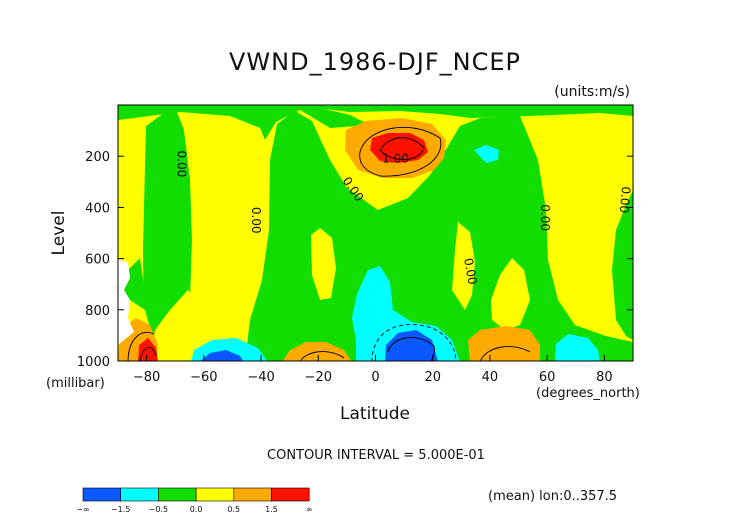  What do you see at coordinates (622, 265) in the screenshot?
I see `green-right-edge` at bounding box center [622, 265].